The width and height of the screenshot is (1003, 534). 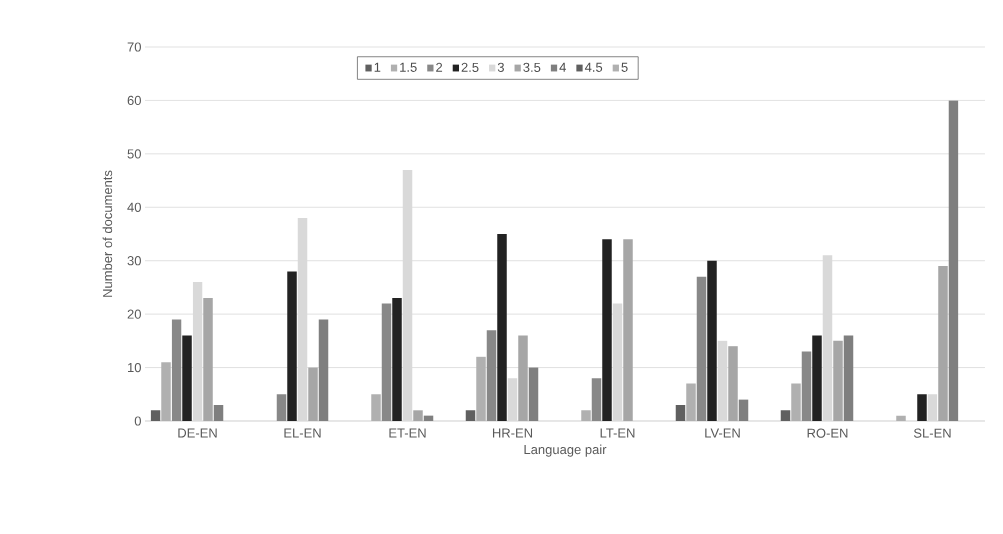 I want to click on legend-label: 4, so click(x=562, y=67).